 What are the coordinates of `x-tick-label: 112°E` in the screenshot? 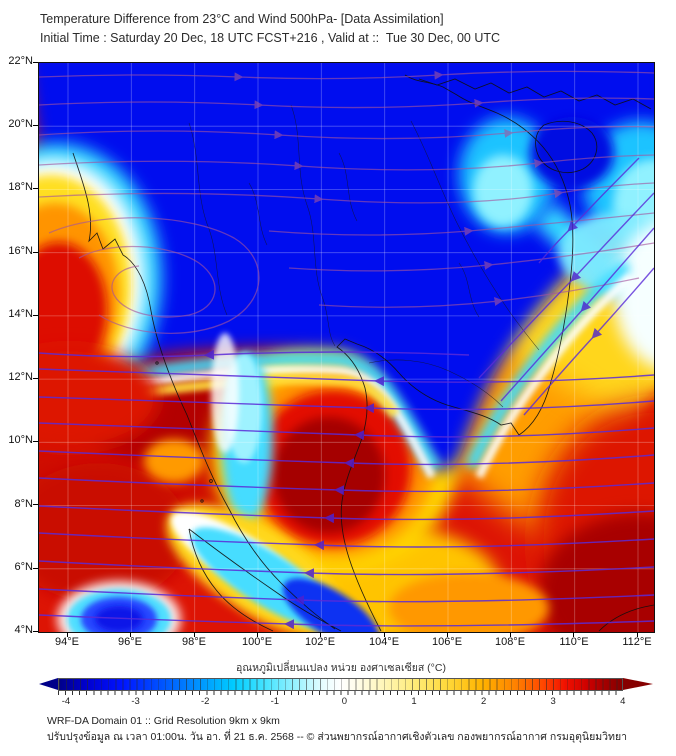 It's located at (637, 642).